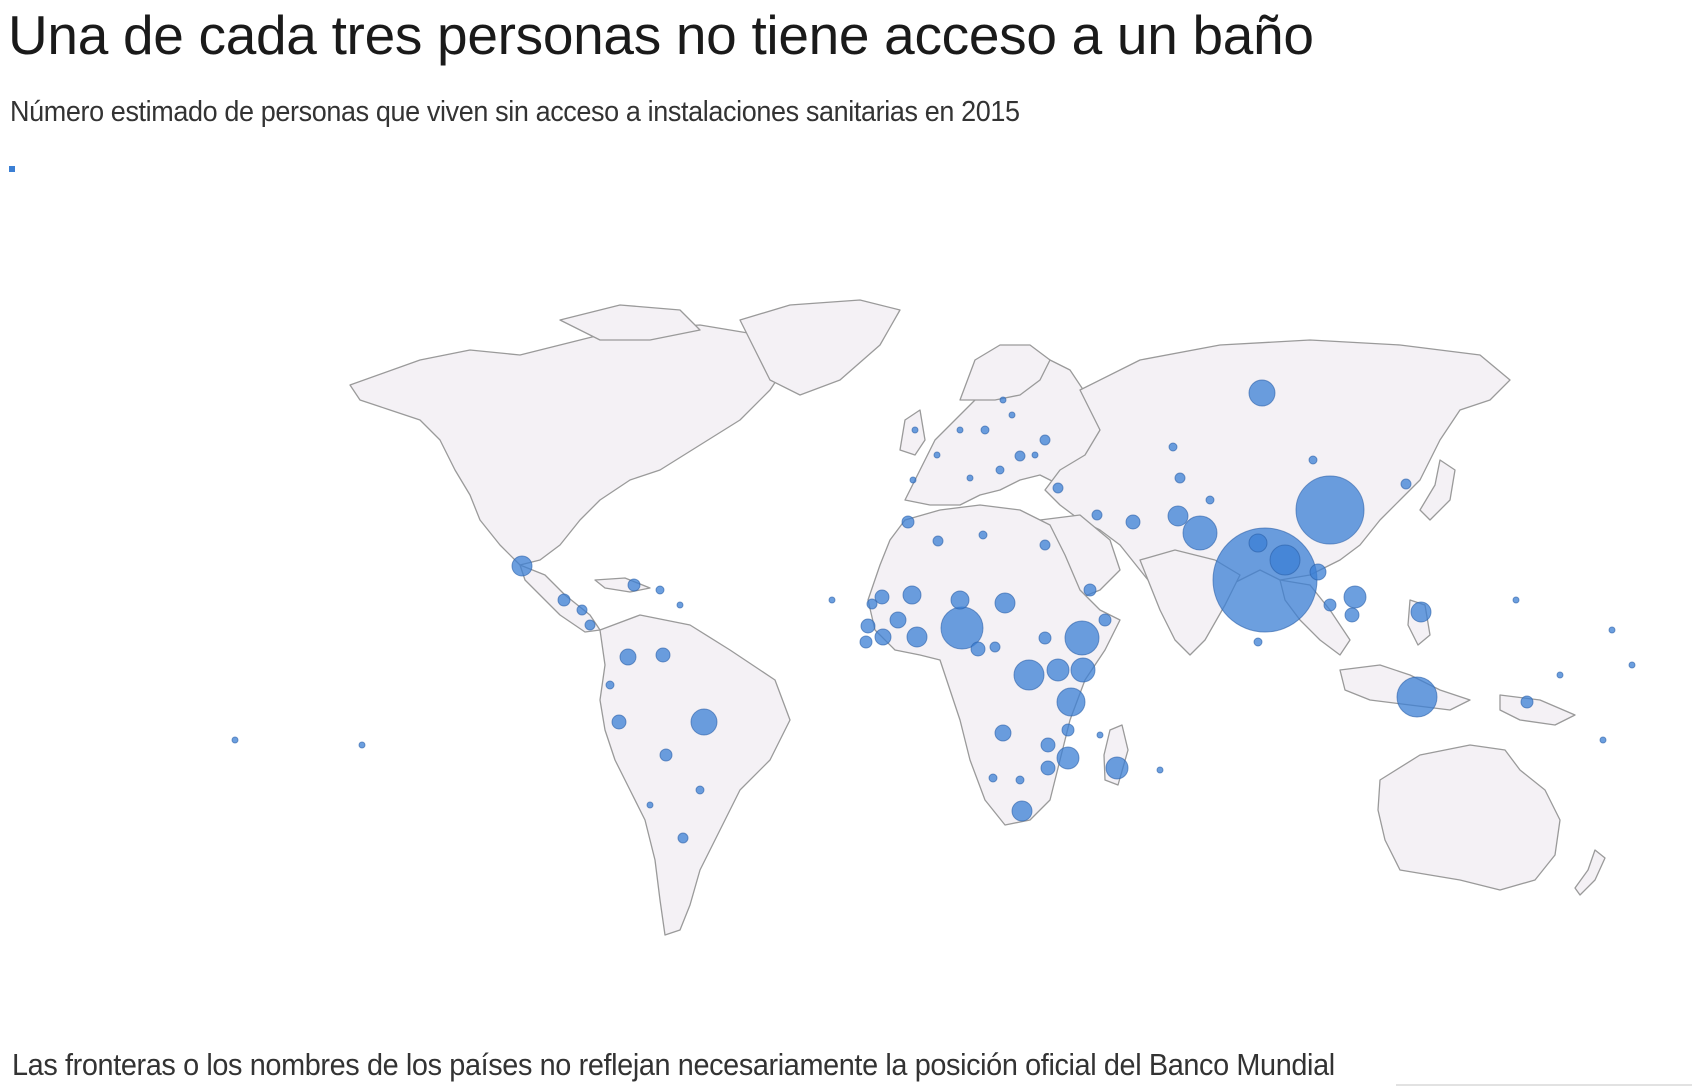 Image resolution: width=1706 pixels, height=1091 pixels. Describe the element at coordinates (1045, 638) in the screenshot. I see `bubble-south-sudan` at that location.